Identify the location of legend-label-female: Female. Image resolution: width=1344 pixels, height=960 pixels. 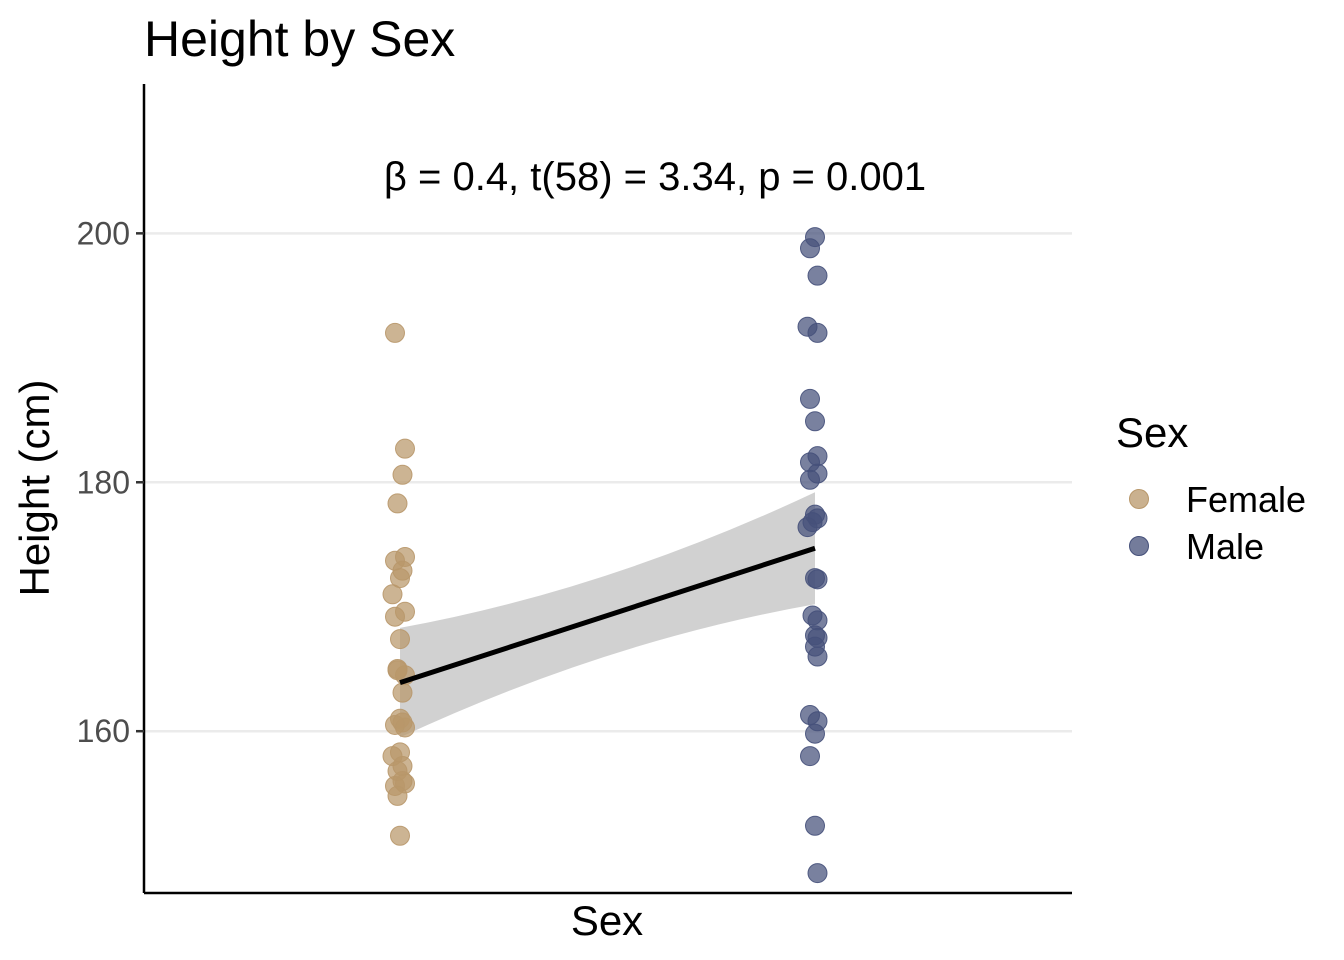
(1246, 499).